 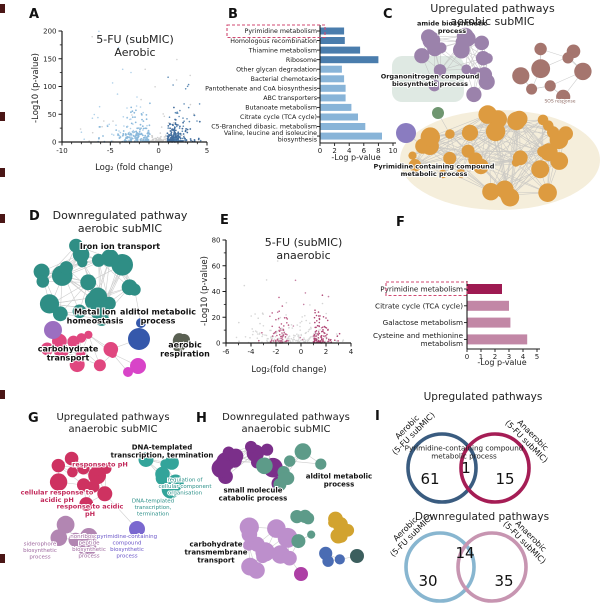 I want to click on cluster-label: small molecule, so click(x=253, y=490).